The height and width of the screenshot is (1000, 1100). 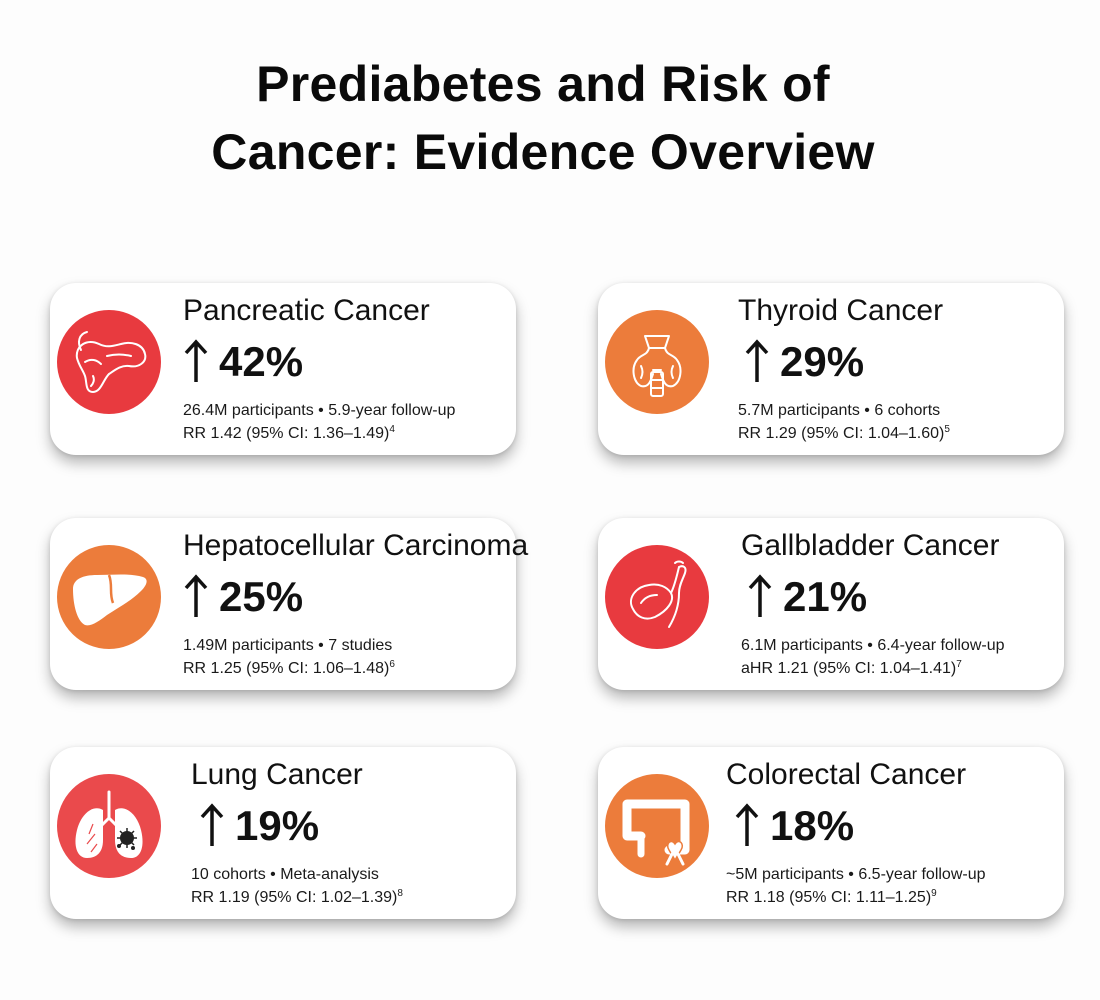 I want to click on liver-icon, so click(x=109, y=597).